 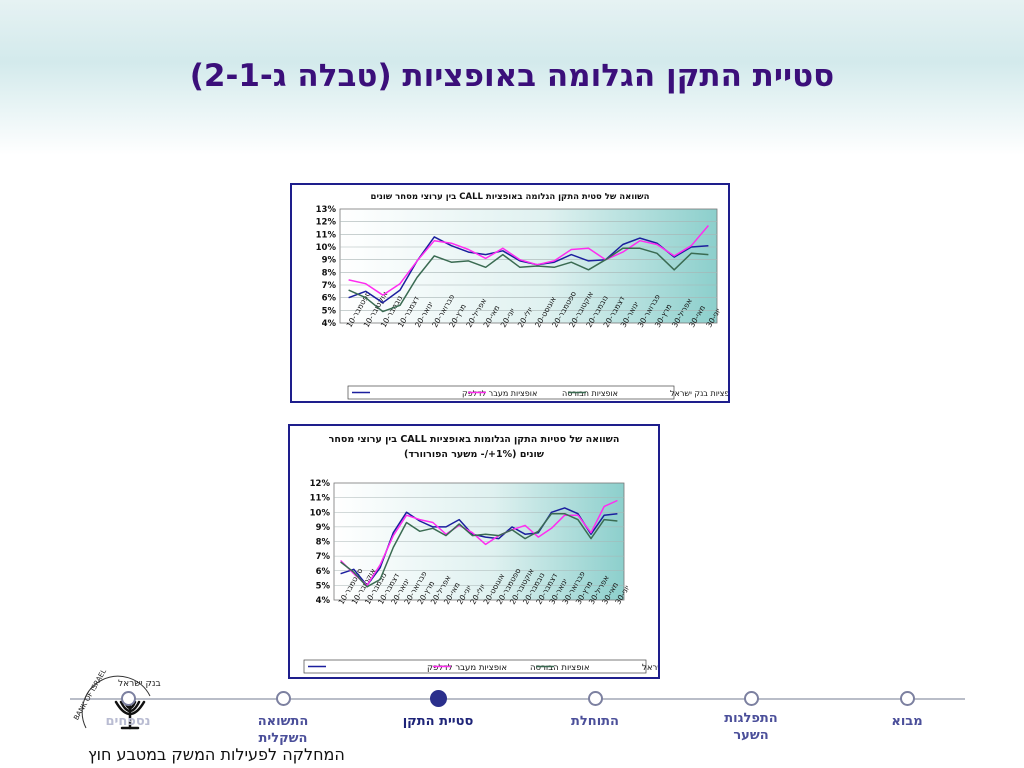 I want to click on chart-subtitle: שונים (1%+/- משער הפורוורד), so click(x=474, y=454).